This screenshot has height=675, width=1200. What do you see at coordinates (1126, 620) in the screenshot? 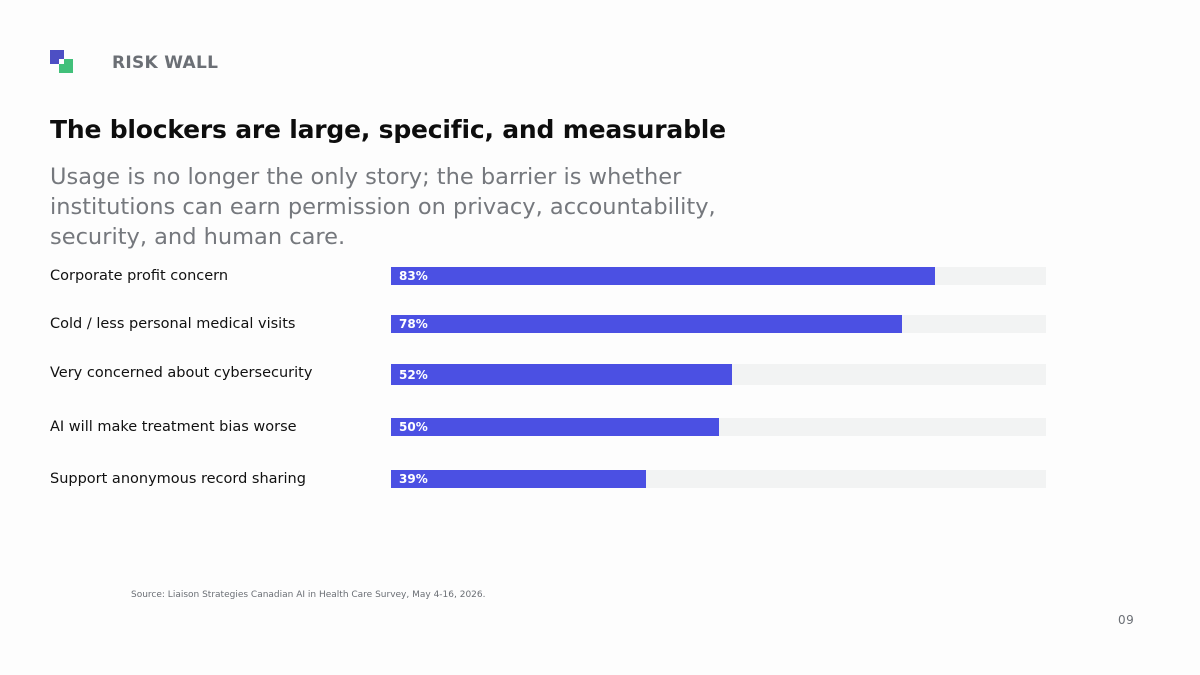
I see `page-number: 09` at bounding box center [1126, 620].